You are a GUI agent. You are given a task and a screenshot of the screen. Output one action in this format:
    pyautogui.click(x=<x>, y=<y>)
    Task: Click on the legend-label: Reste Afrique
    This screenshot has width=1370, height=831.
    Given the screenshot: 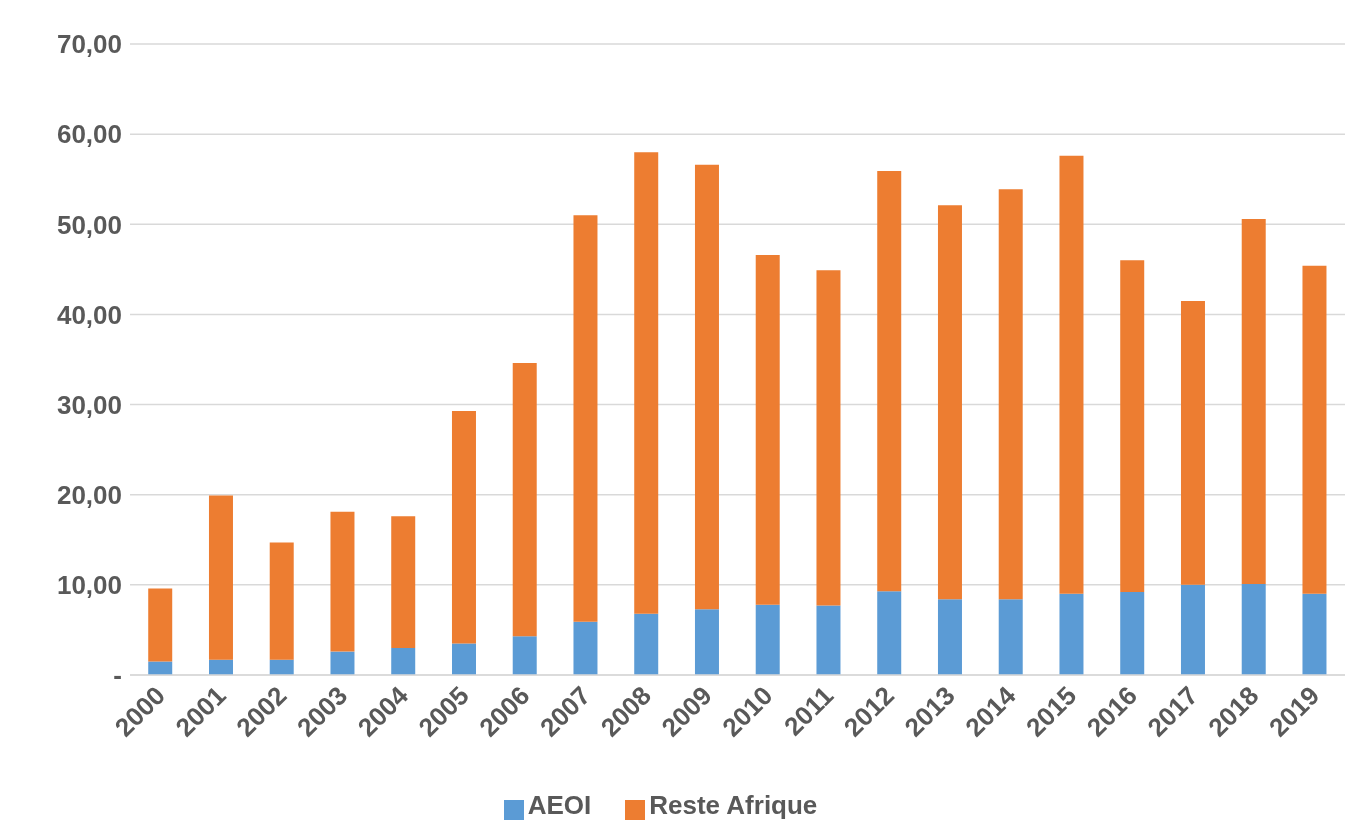 What is the action you would take?
    pyautogui.click(x=733, y=805)
    